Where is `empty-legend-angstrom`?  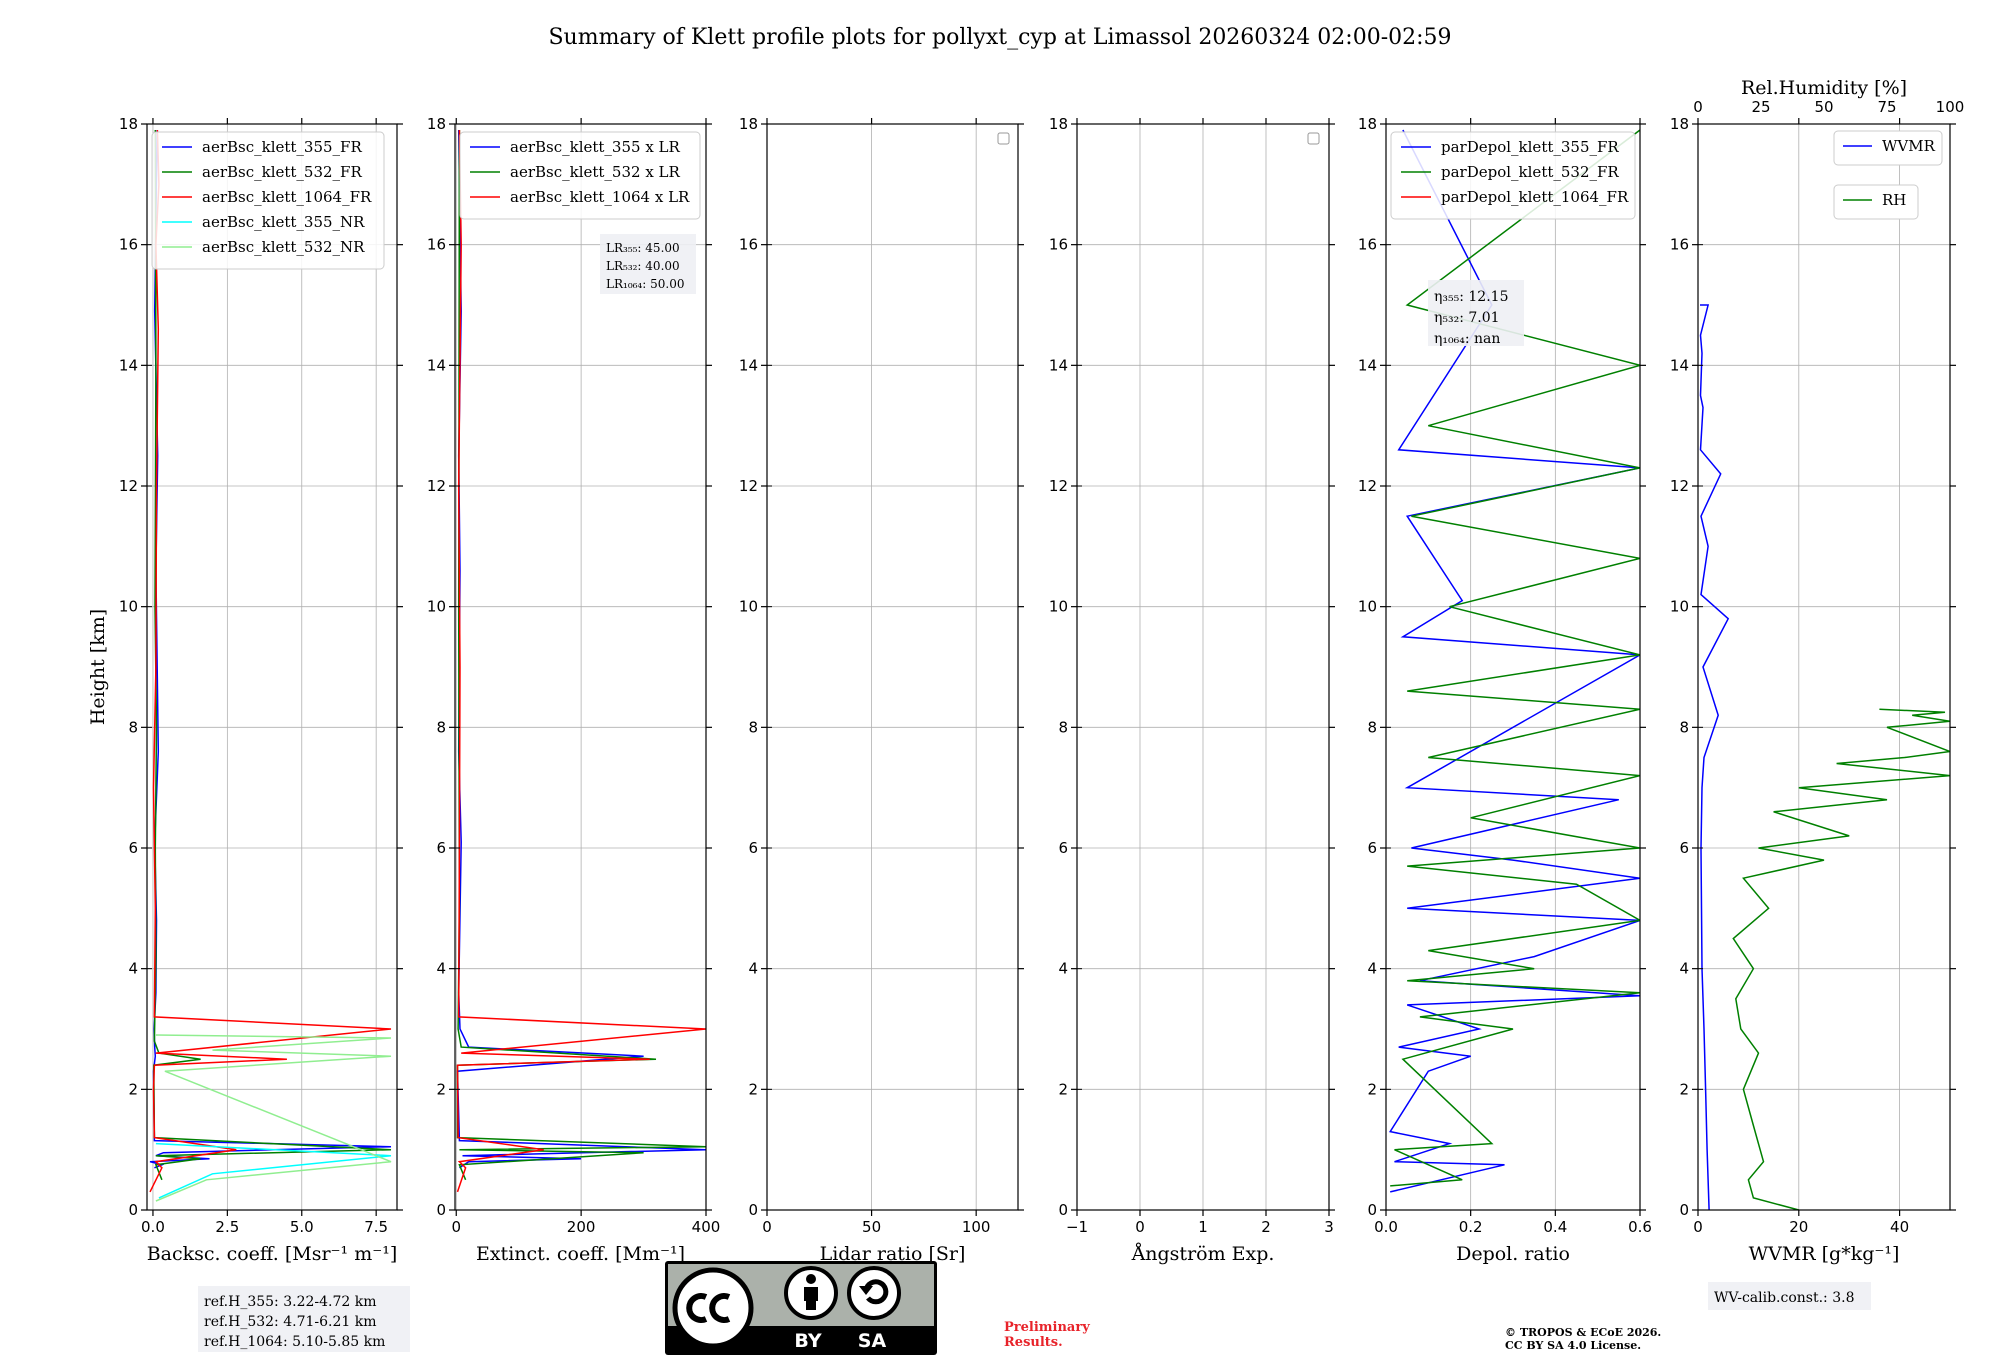
empty-legend-angstrom is located at coordinates (1313, 138).